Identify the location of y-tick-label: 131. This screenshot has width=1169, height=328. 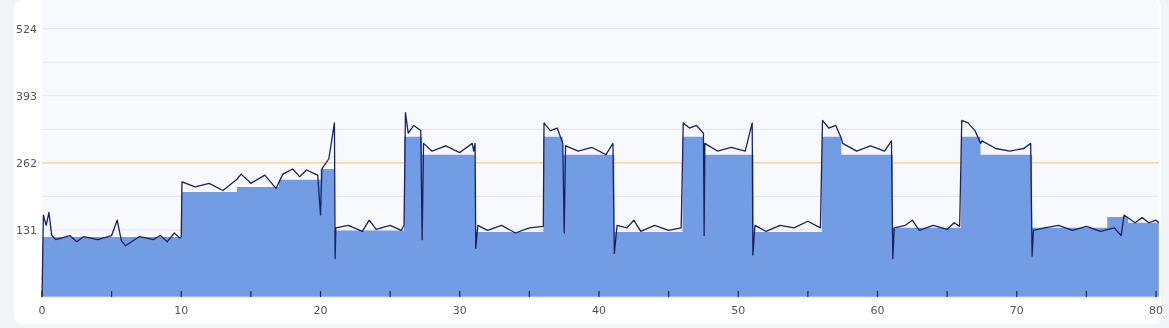
(26, 230).